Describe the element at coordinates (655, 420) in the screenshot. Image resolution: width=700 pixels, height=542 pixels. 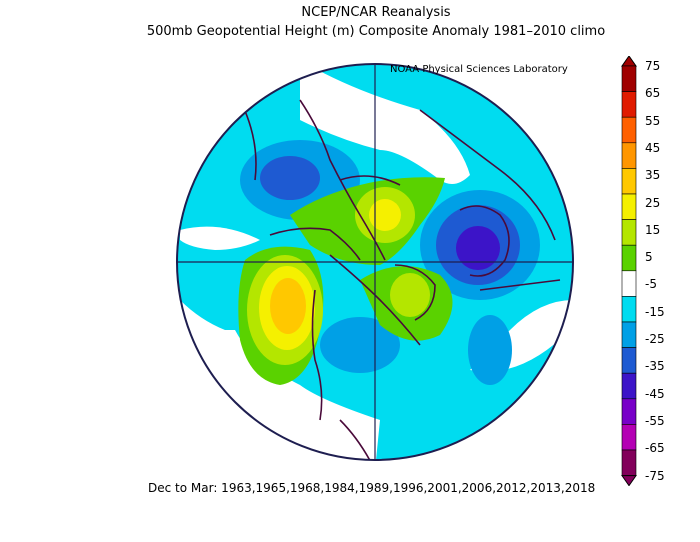
I see `colorbar-tick-label: -55` at that location.